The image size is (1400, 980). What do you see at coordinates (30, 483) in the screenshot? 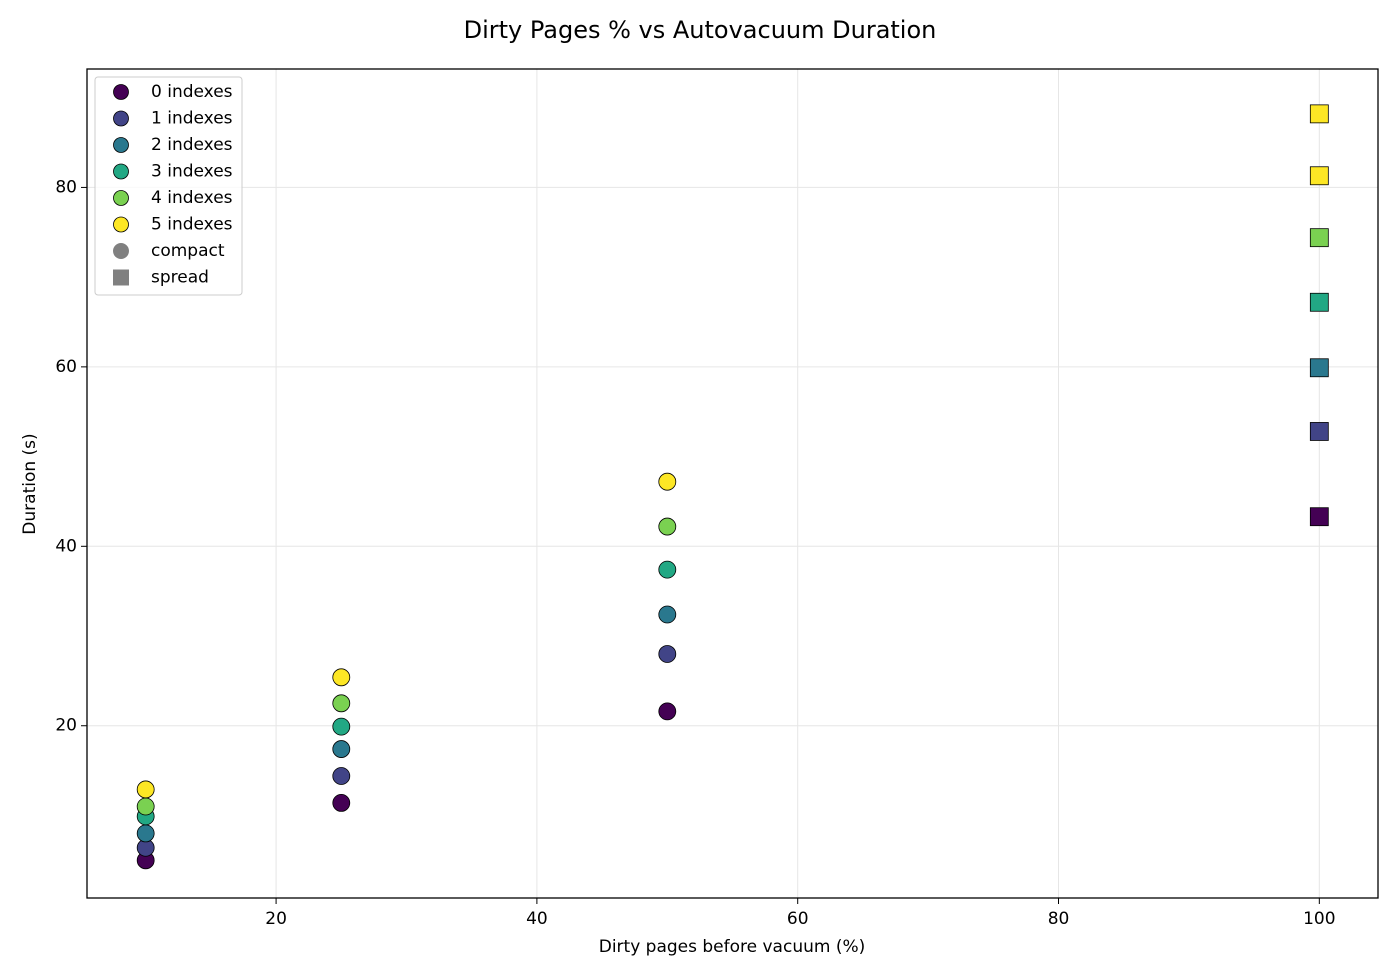
I see `y-axis-label: Duration (s)` at bounding box center [30, 483].